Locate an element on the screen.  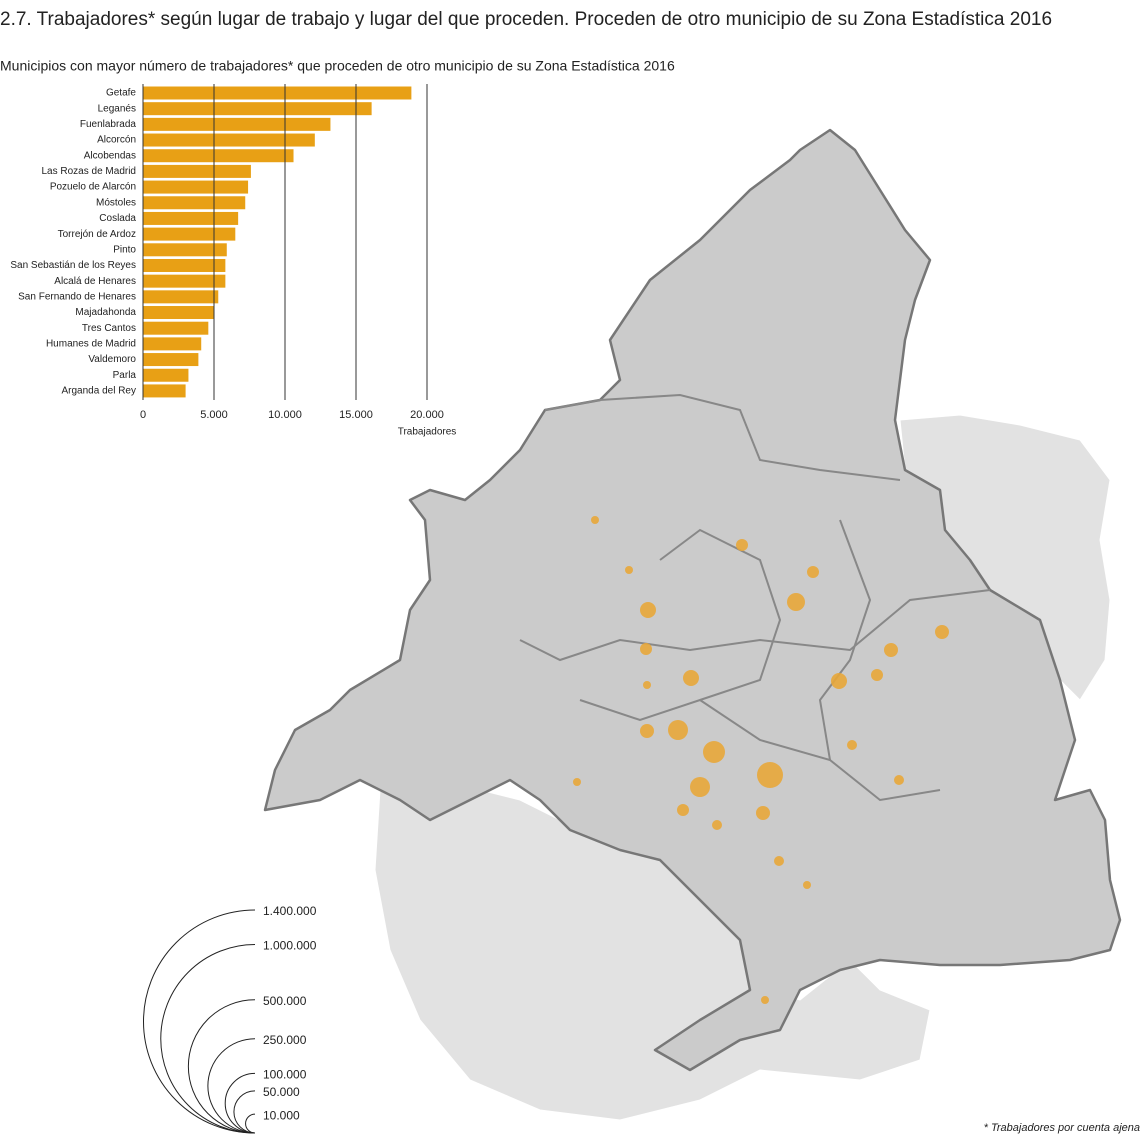
category-label: Humanes de Madrid is located at coordinates (91, 344).